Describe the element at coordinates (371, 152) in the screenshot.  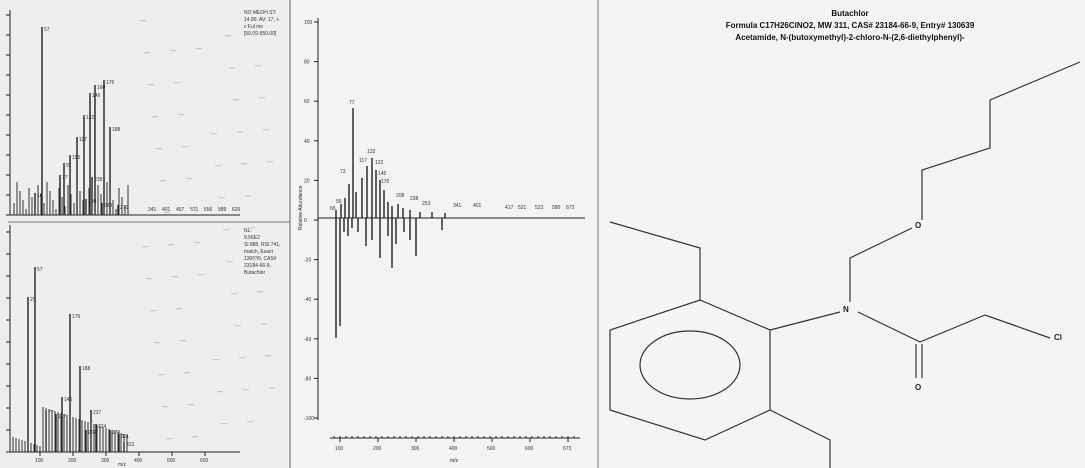
I see `mid-peak-label: 133` at that location.